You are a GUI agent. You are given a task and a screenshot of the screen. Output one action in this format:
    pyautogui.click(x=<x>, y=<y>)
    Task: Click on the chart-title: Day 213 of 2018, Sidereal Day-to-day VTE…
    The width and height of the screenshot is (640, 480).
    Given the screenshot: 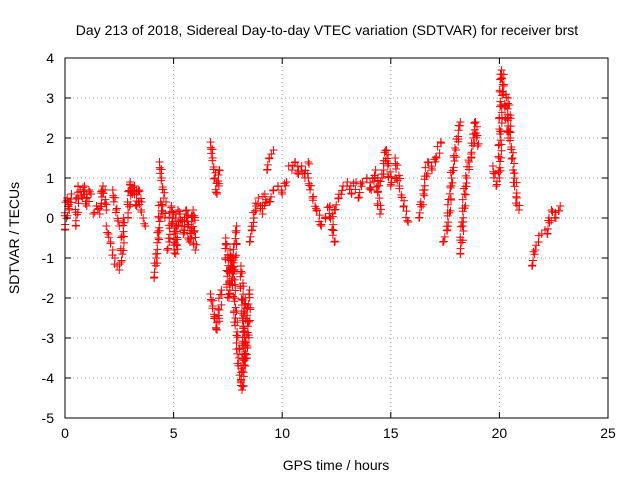 What is the action you would take?
    pyautogui.click(x=327, y=30)
    